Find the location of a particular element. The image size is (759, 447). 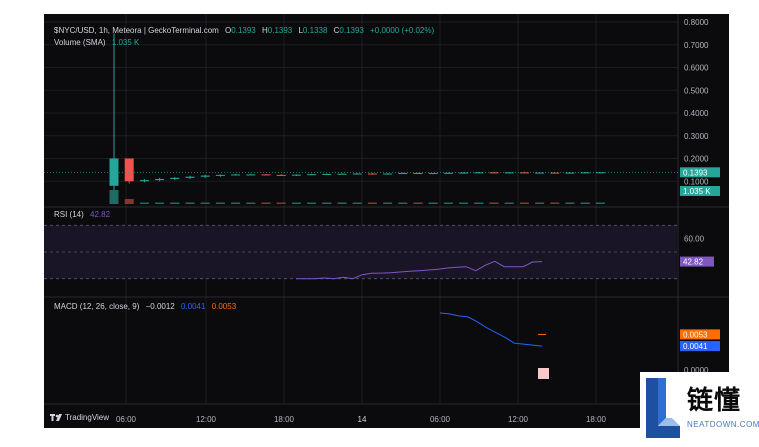

volume-badge-bg is located at coordinates (700, 191).